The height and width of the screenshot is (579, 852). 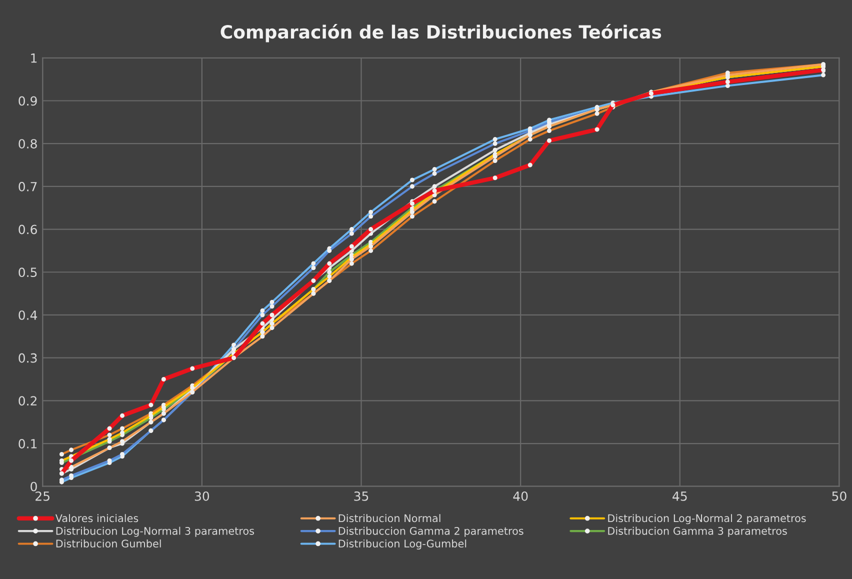 I want to click on legend-label: Distribucion Gamma 3 parametros, so click(x=697, y=531).